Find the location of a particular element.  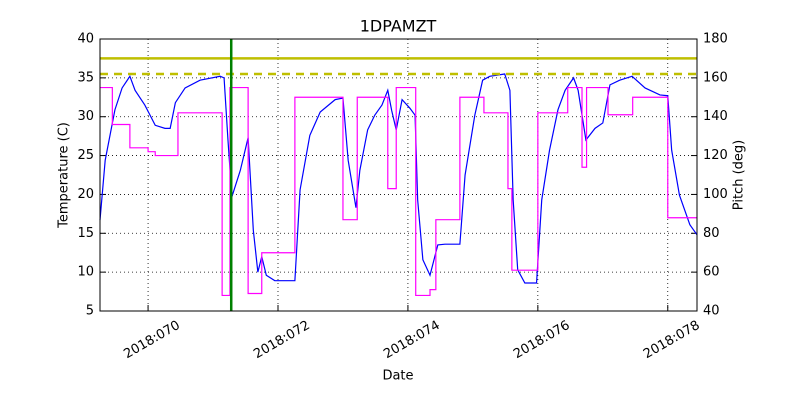

y-tick-label: 30 is located at coordinates (85, 116).